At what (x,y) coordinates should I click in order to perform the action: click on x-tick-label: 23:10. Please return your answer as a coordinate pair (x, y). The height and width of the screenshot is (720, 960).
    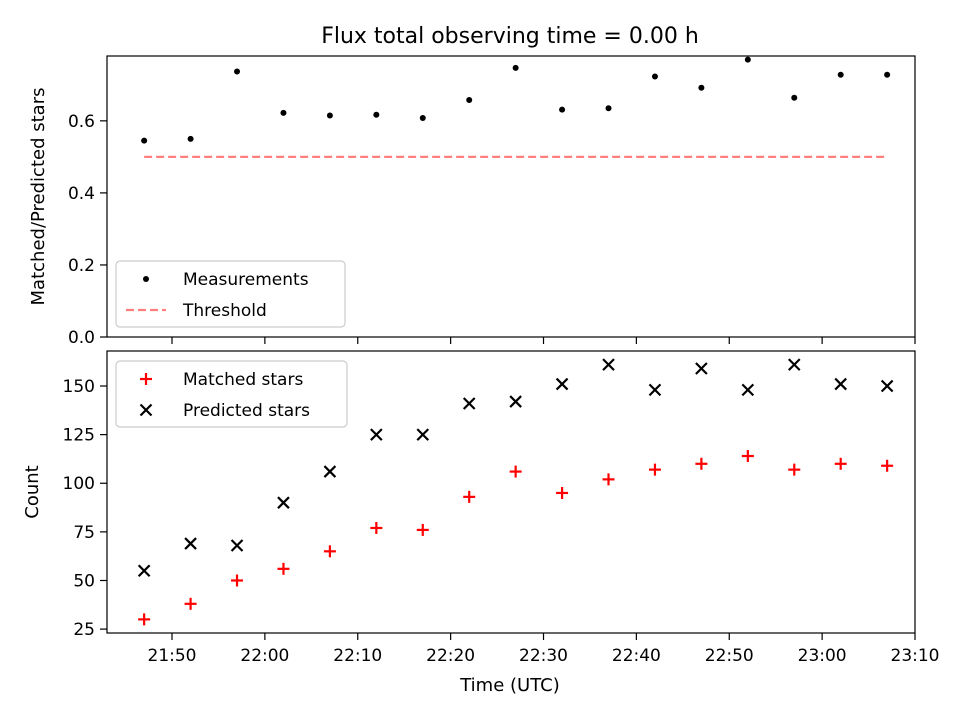
    Looking at the image, I should click on (915, 656).